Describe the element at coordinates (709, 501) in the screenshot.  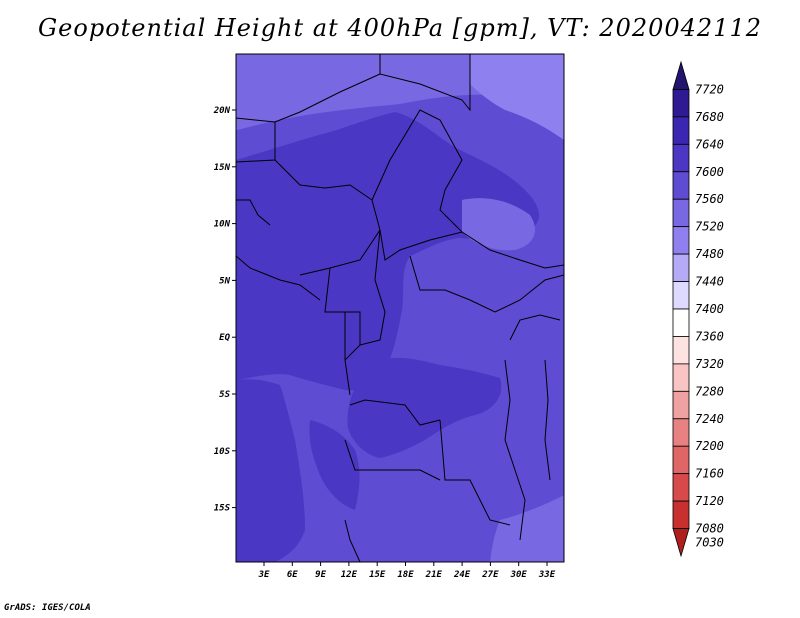
I see `colorbar-label: 7120` at that location.